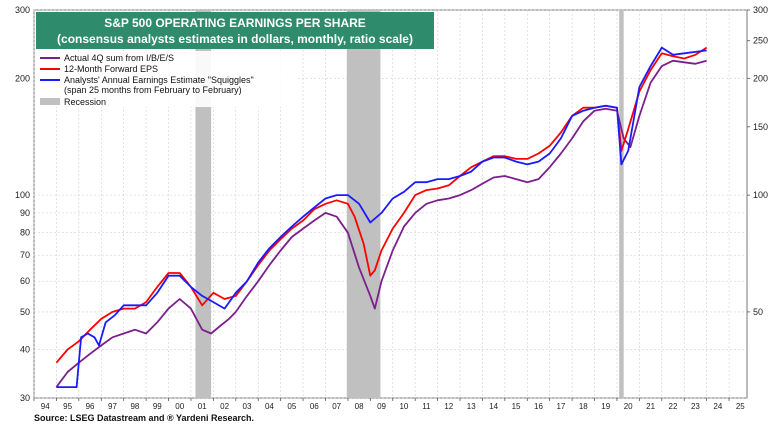  Describe the element at coordinates (336, 406) in the screenshot. I see `x-tick-label: 07` at that location.